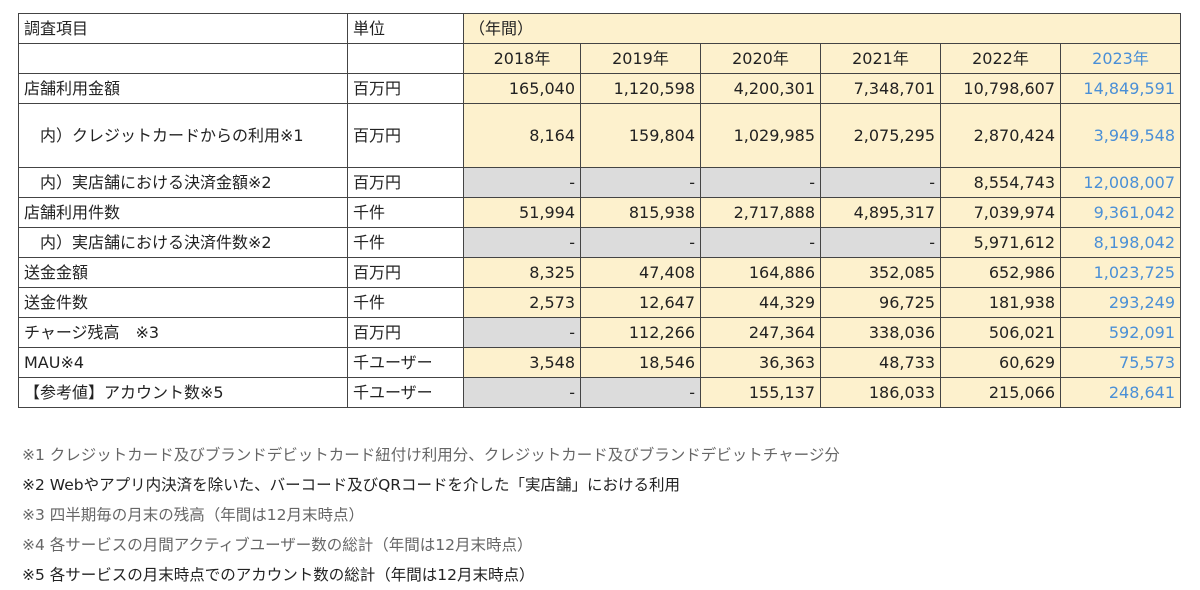 The width and height of the screenshot is (1200, 590). What do you see at coordinates (1000, 58) in the screenshot?
I see `year-cell: 2022年` at bounding box center [1000, 58].